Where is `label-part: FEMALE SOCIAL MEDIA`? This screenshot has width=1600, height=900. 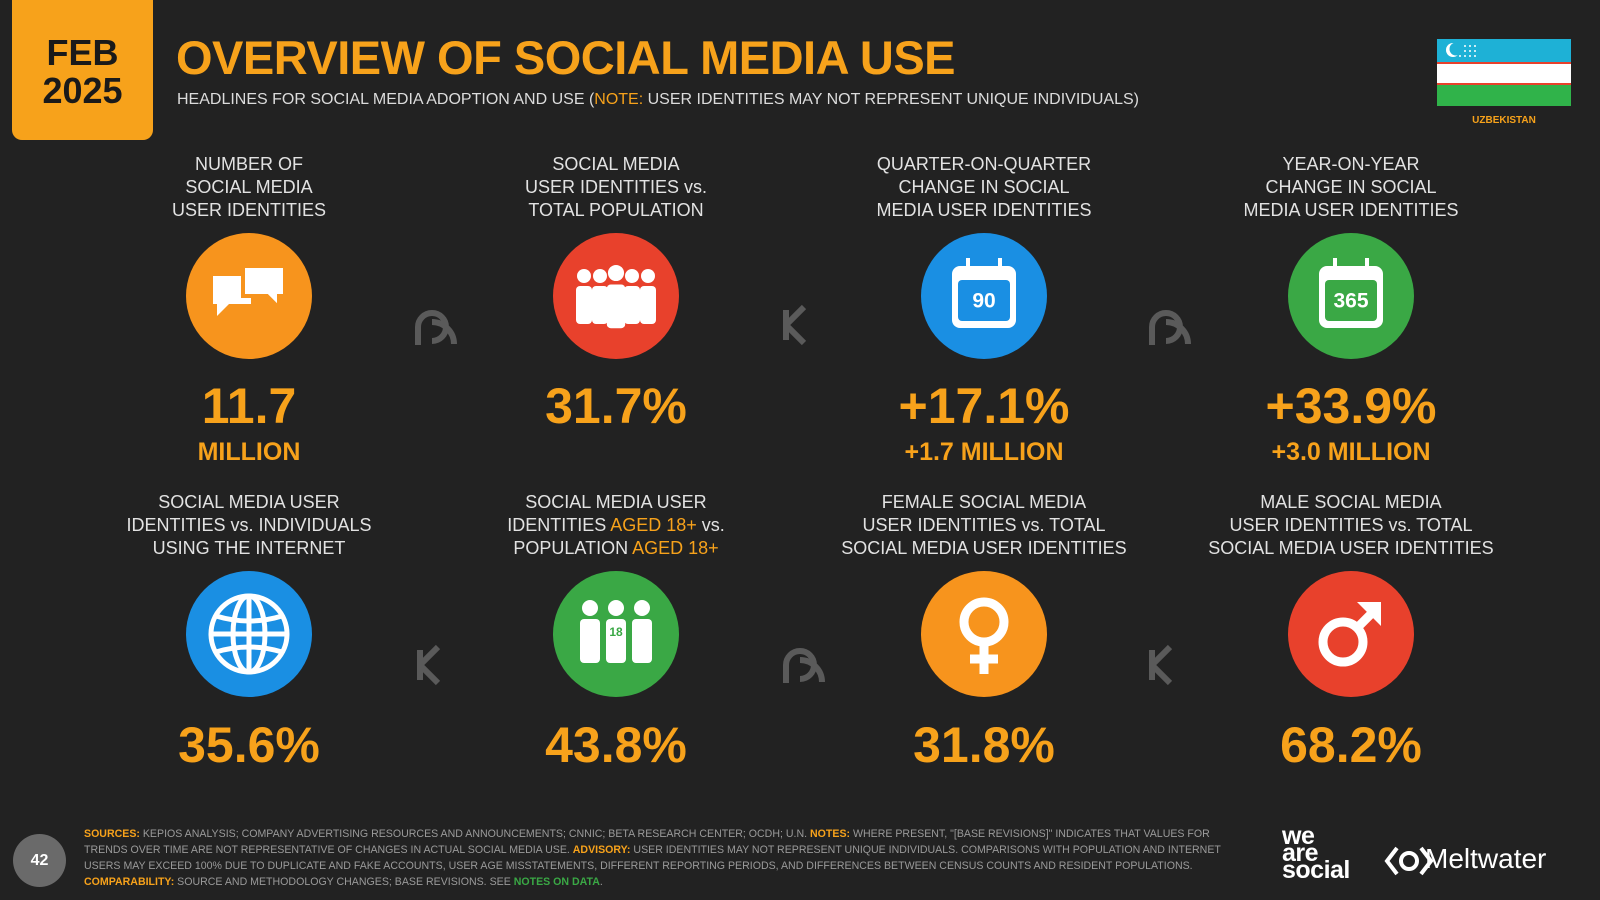
label-part: FEMALE SOCIAL MEDIA is located at coordinates (984, 502).